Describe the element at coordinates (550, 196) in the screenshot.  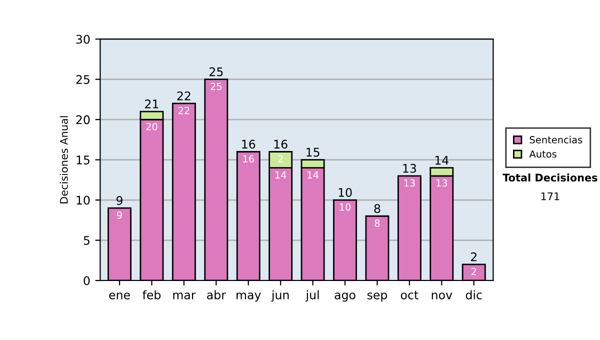
I see `text: 171` at that location.